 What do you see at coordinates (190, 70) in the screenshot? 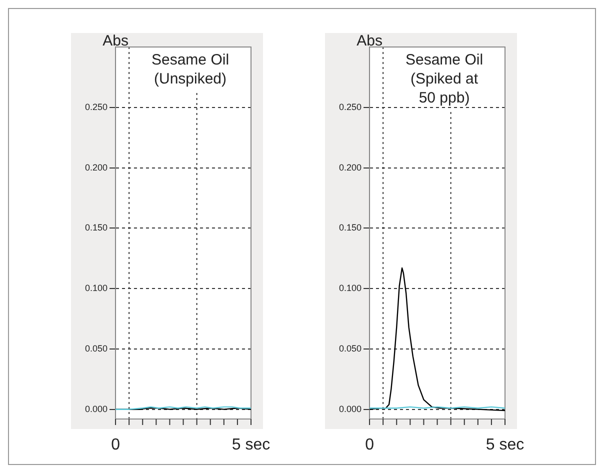
I see `annotation: Sesame Oil (Unspiked)` at bounding box center [190, 70].